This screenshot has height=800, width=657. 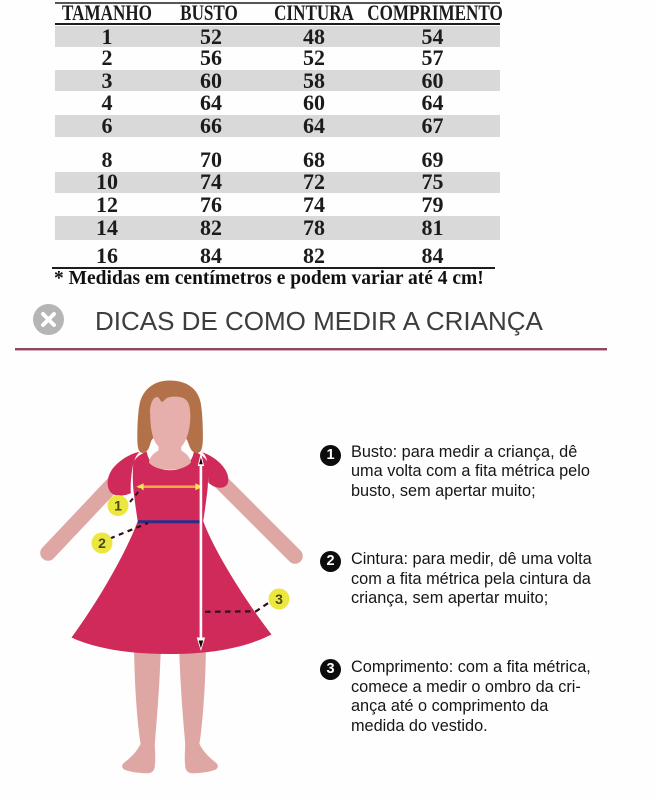 What do you see at coordinates (279, 599) in the screenshot?
I see `svg-text: 3` at bounding box center [279, 599].